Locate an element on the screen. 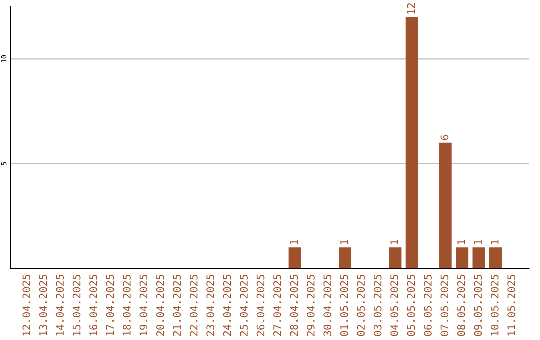 The height and width of the screenshot is (340, 540). x-tick-label: 14.04.2025 is located at coordinates (60, 305).